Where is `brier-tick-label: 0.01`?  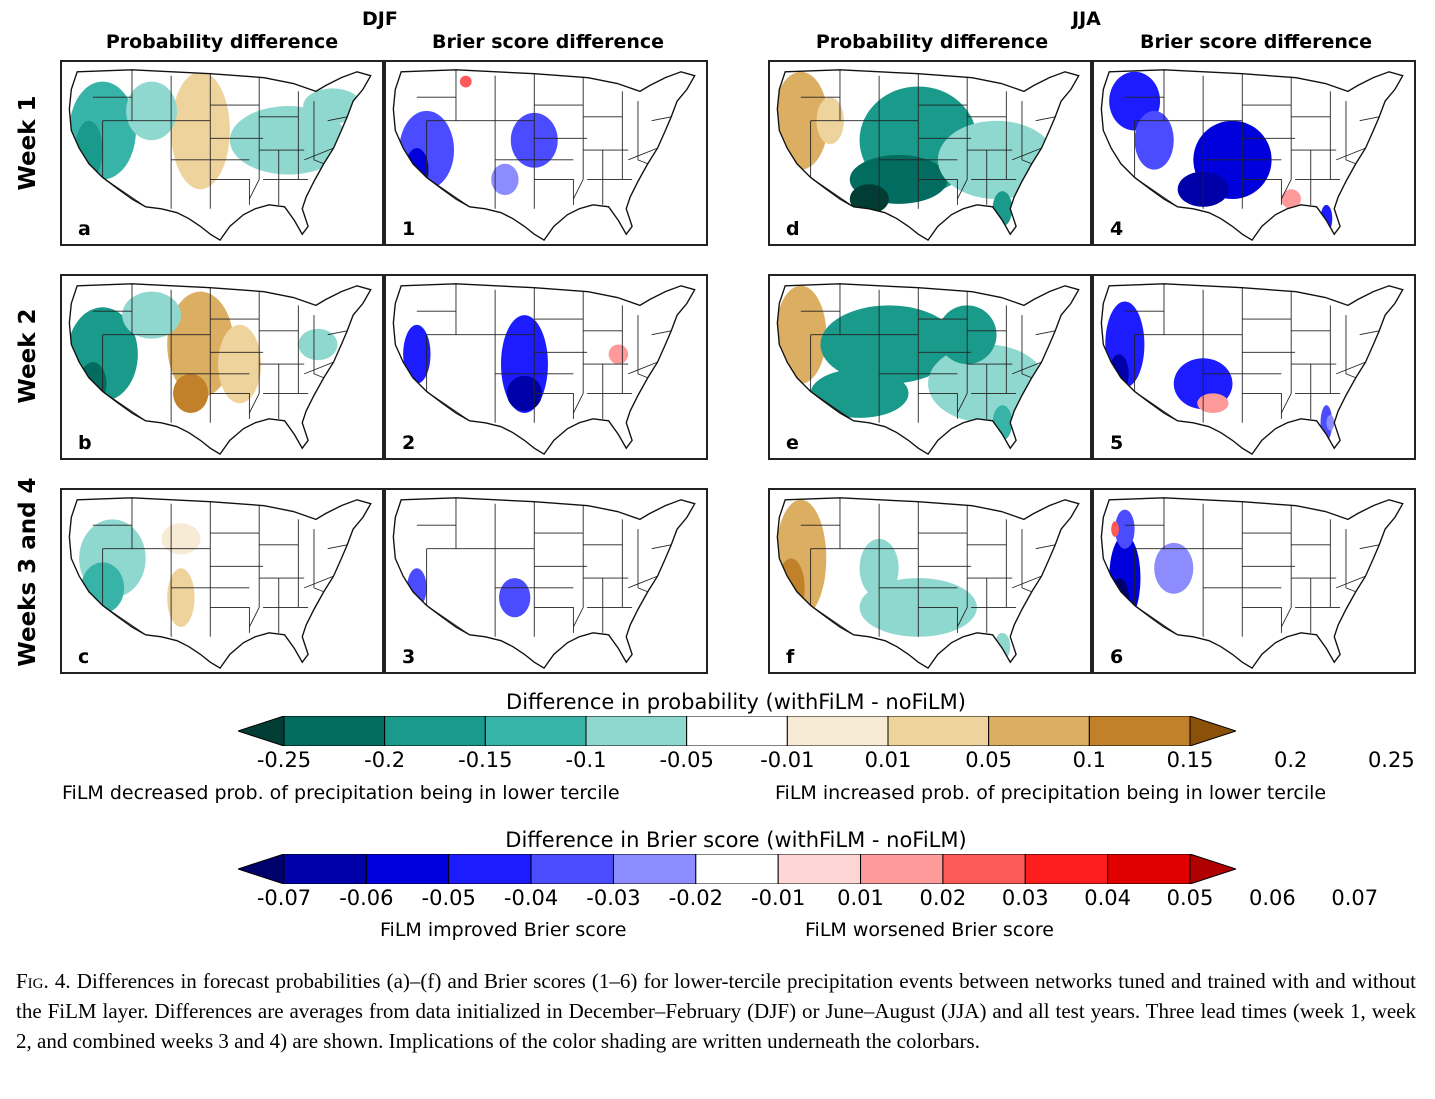 brier-tick-label: 0.01 is located at coordinates (860, 898).